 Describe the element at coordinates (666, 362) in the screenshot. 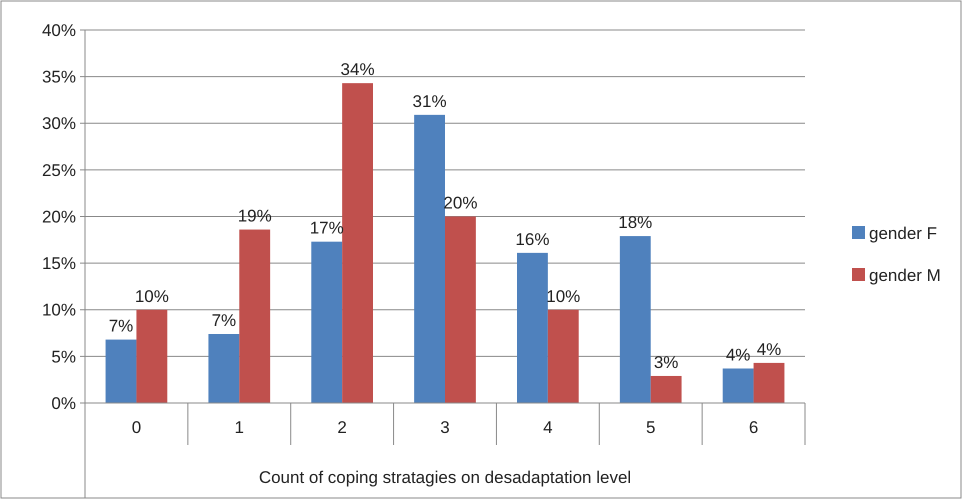

I see `data-label: 3%` at that location.